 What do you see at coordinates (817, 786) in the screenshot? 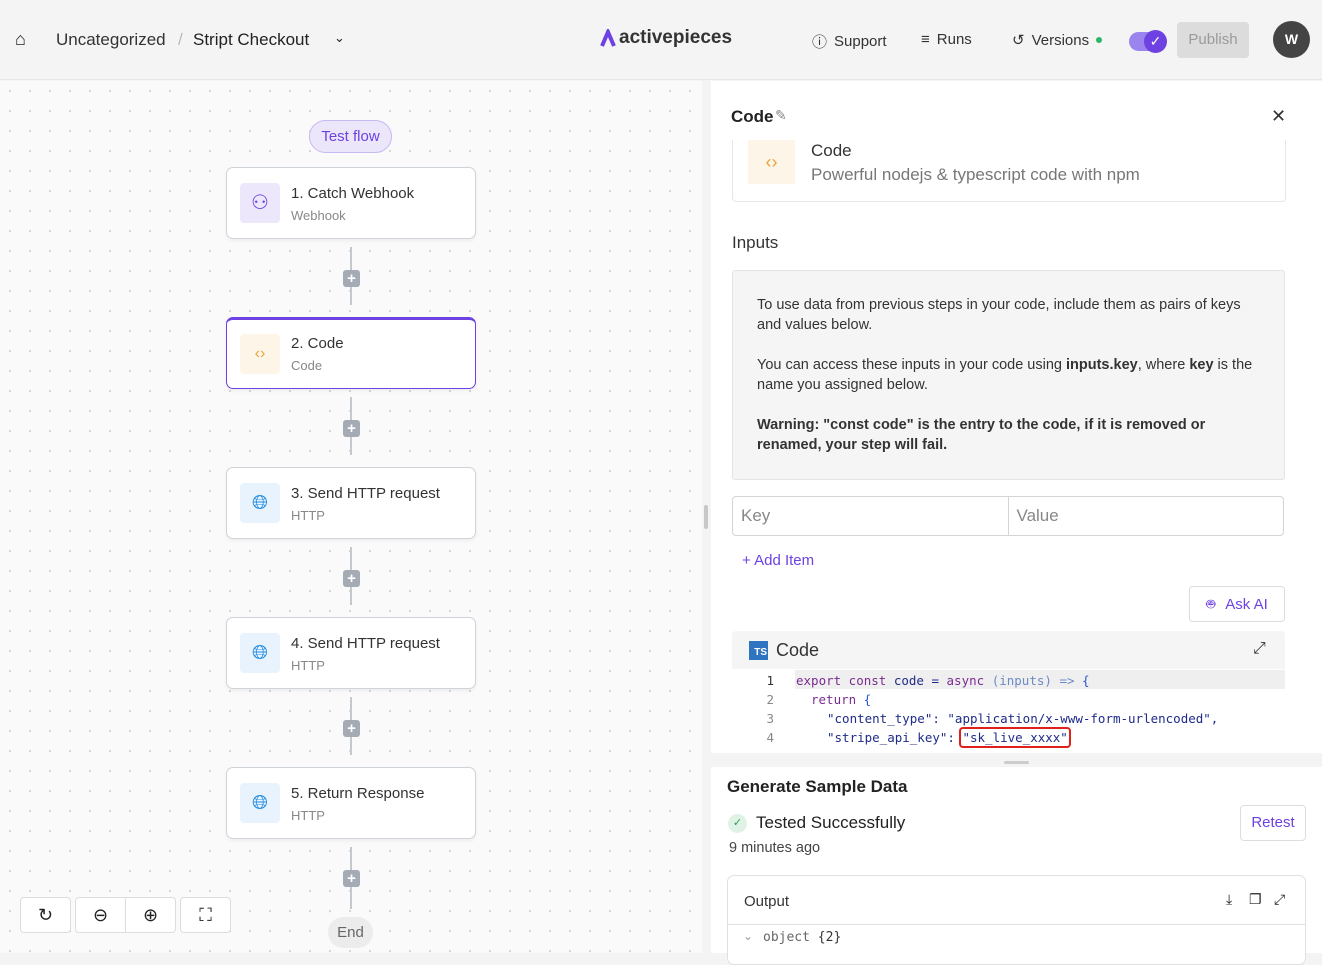
I see `sample-data-title: Generate Sample Data` at bounding box center [817, 786].